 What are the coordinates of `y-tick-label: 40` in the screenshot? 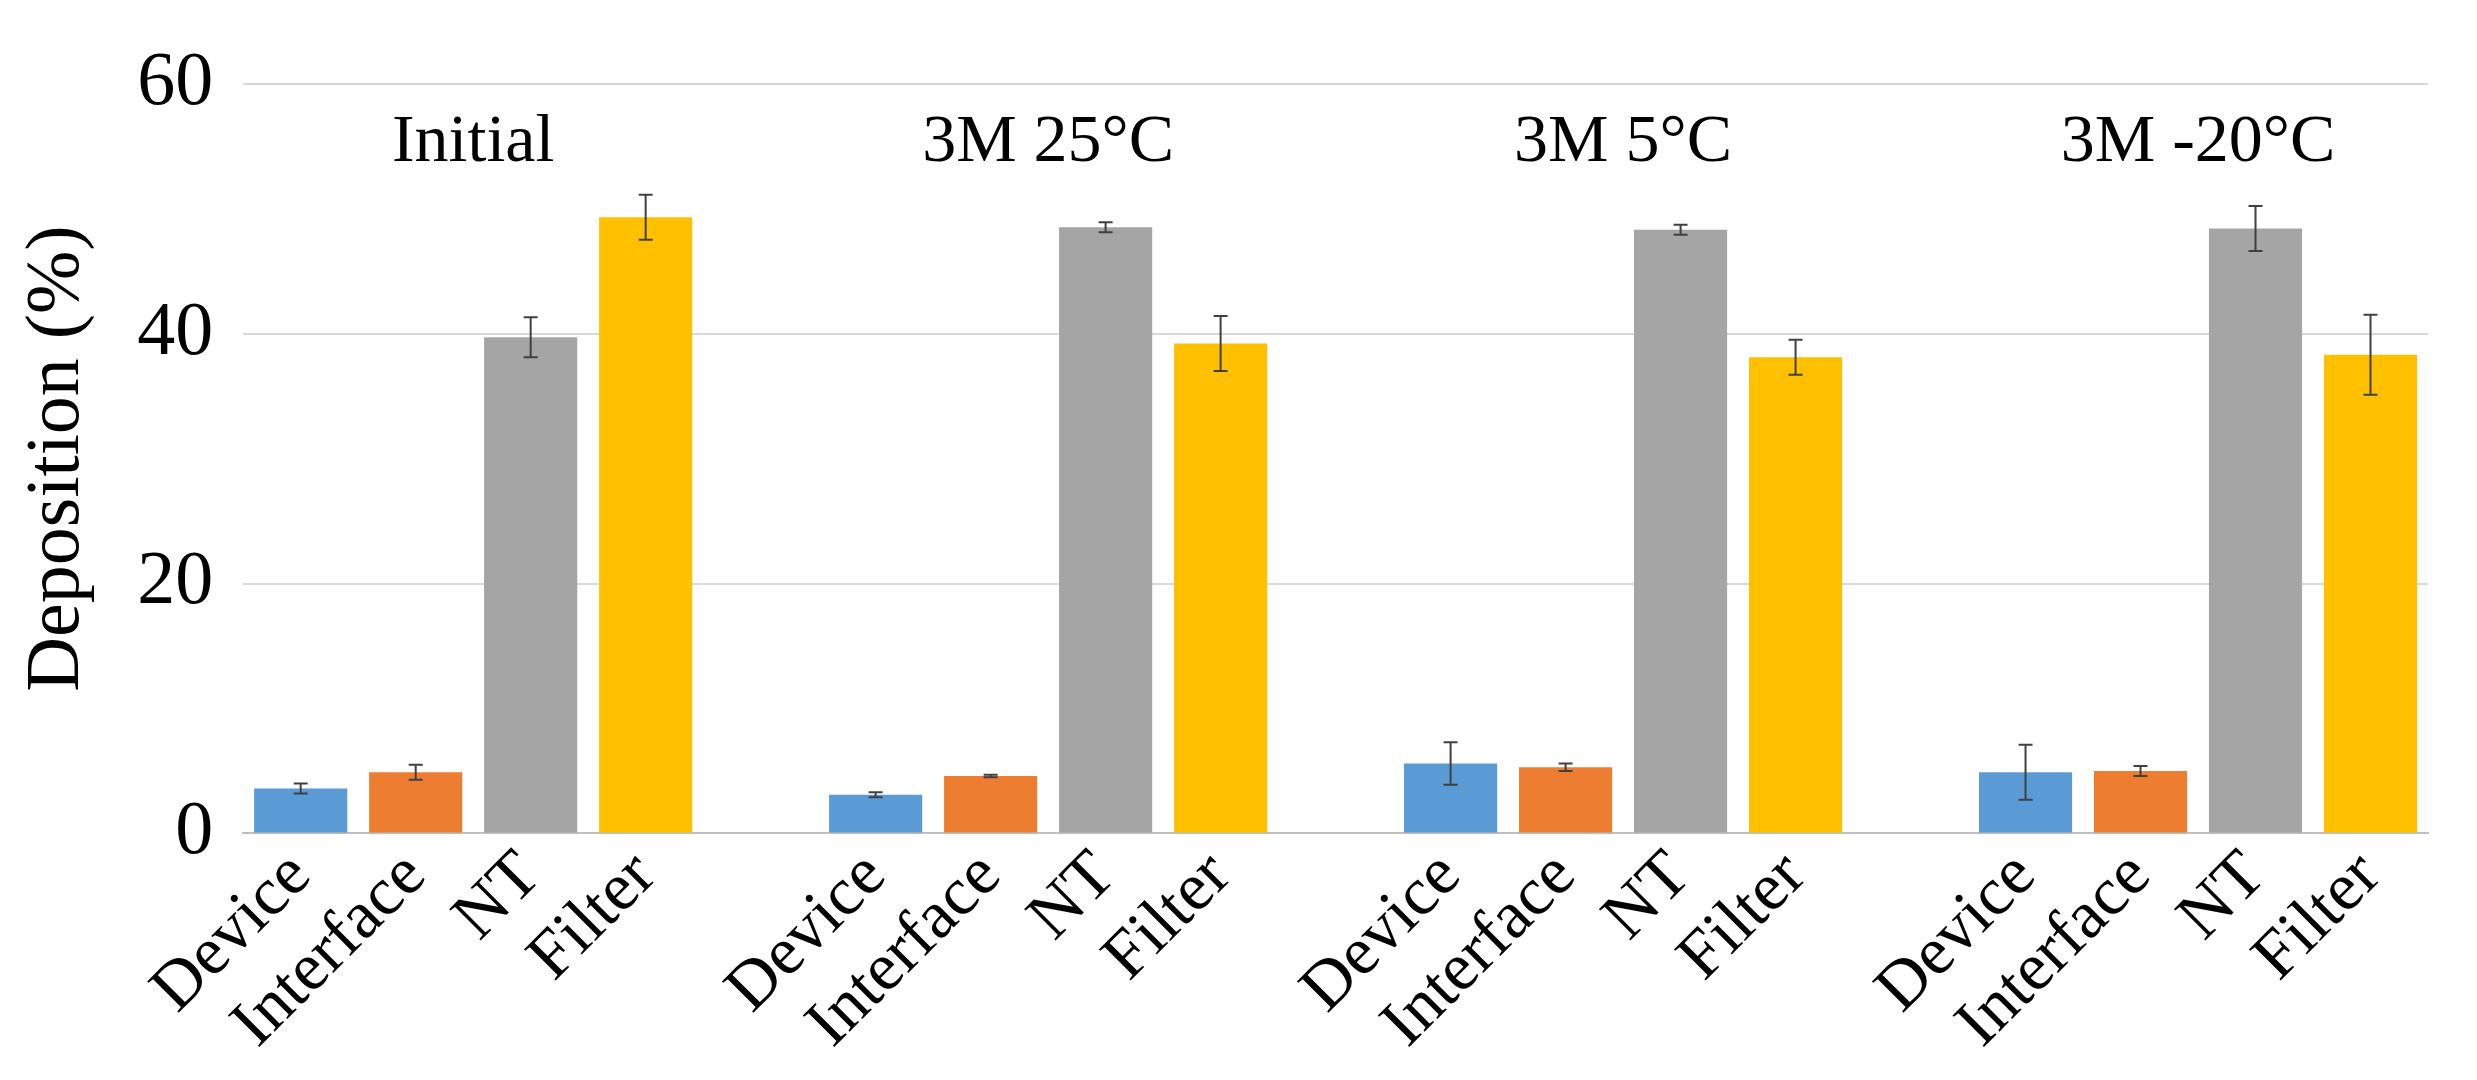 It's located at (175, 327).